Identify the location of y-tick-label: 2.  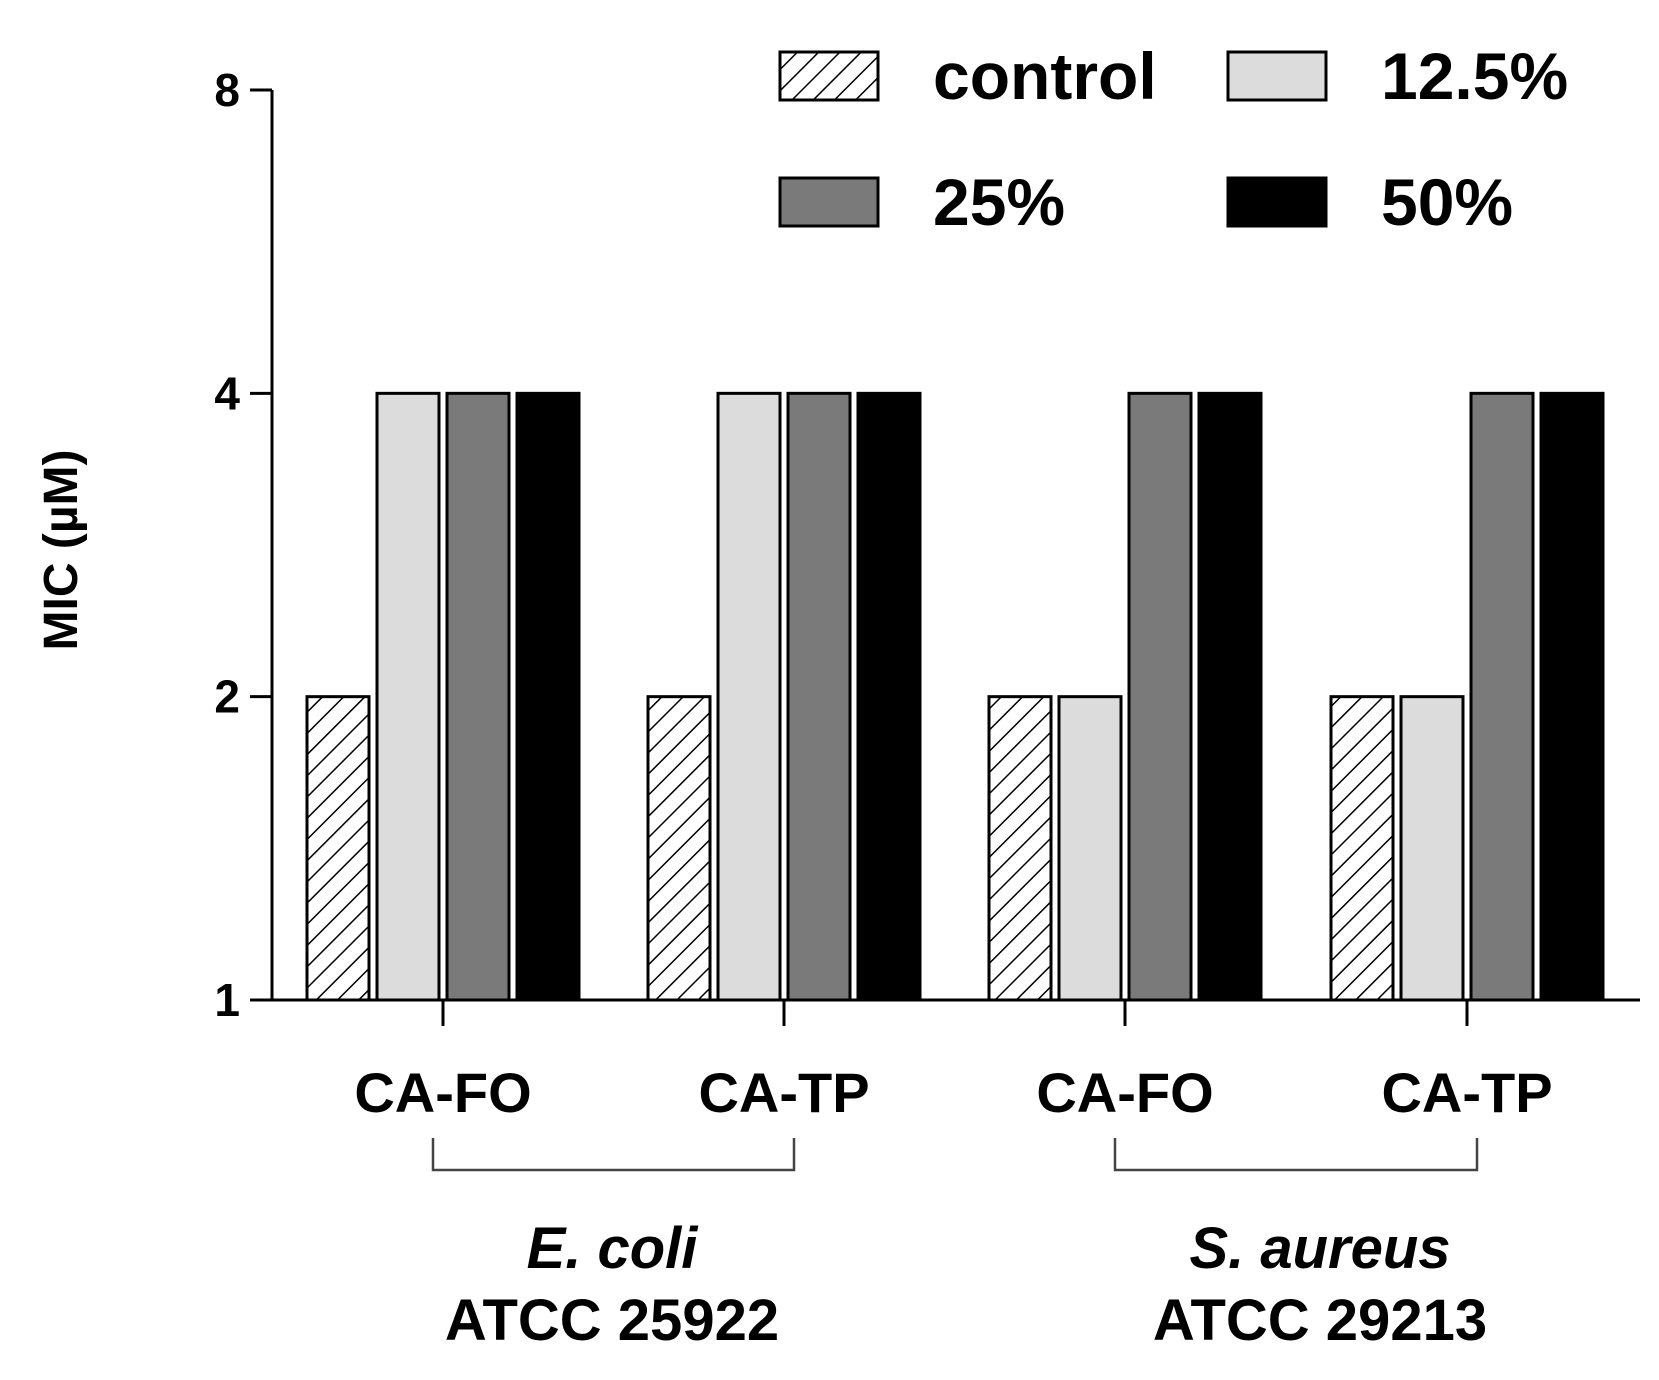
(227, 697).